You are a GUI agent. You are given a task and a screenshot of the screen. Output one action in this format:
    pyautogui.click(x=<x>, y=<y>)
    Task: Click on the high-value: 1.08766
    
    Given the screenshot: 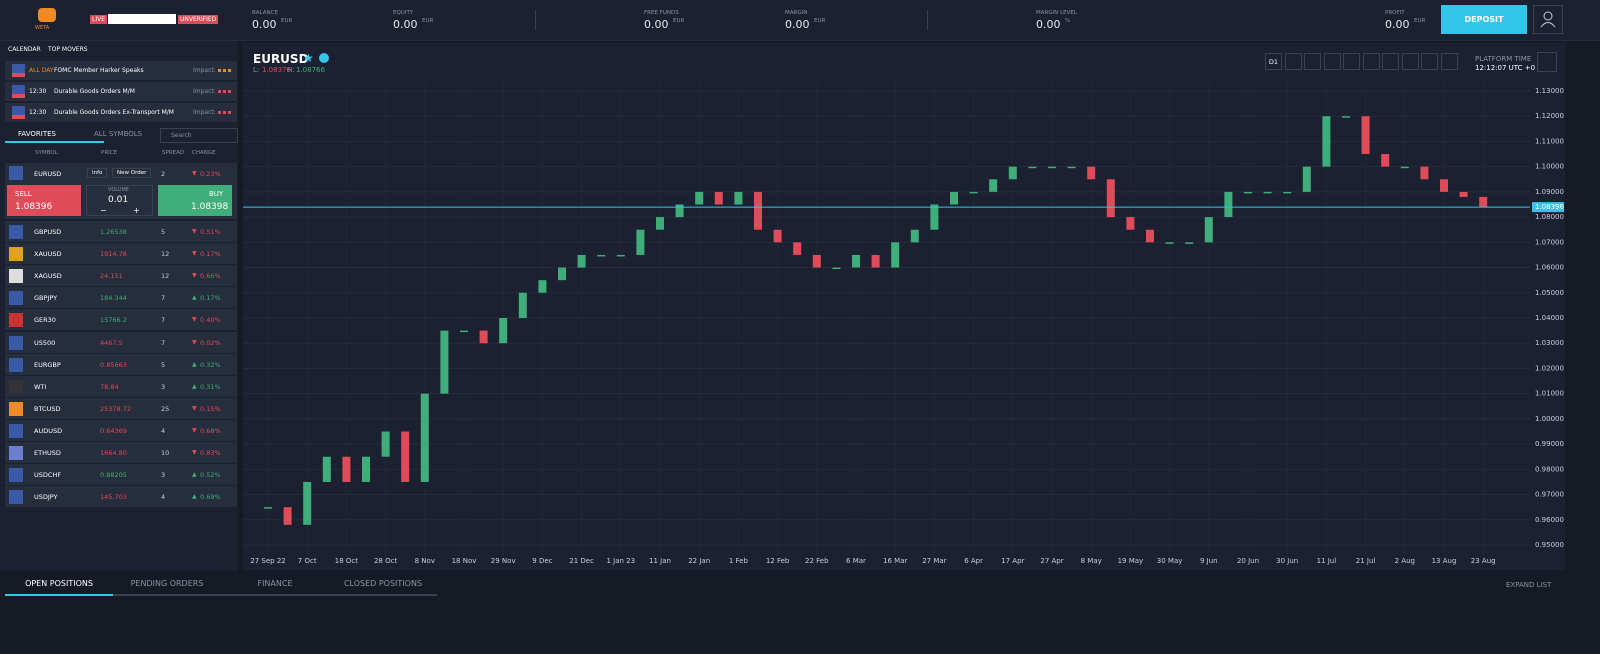 What is the action you would take?
    pyautogui.click(x=310, y=70)
    